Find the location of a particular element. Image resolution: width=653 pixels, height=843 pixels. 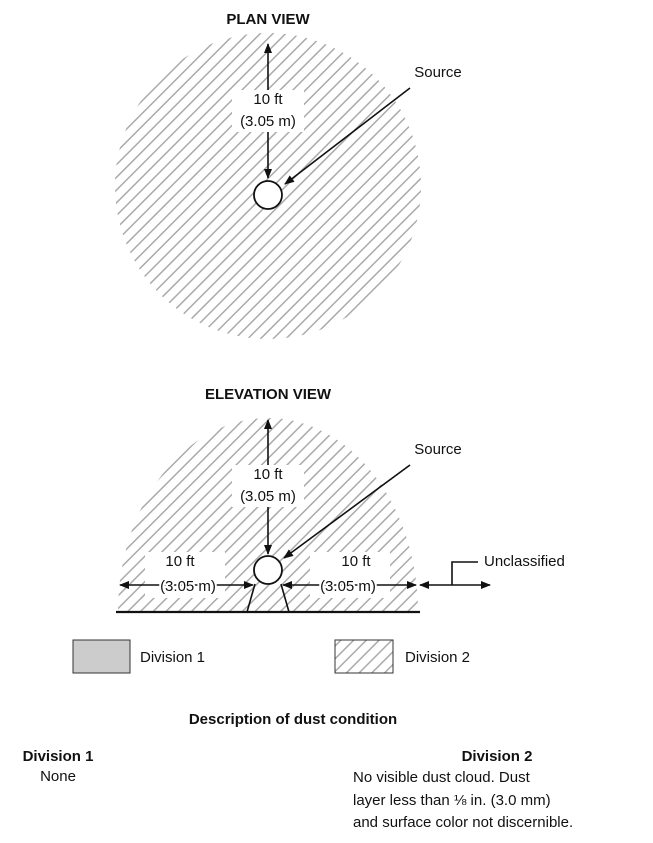

elevation-title: ELEVATION VIEW is located at coordinates (268, 394).